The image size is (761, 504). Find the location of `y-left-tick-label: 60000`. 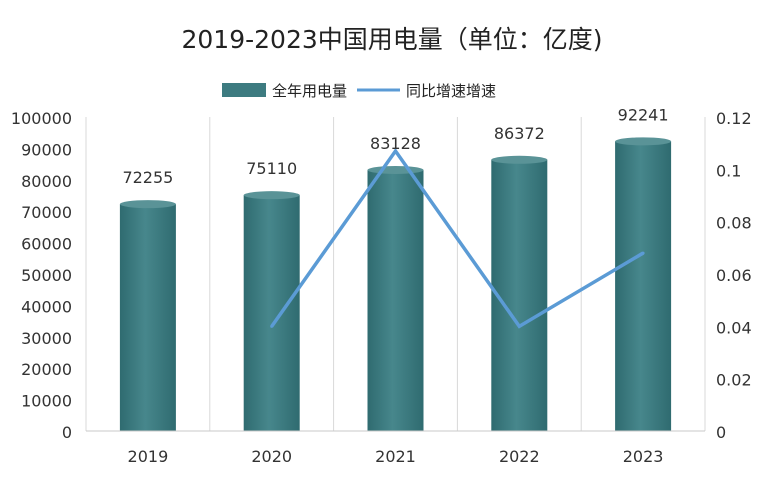

y-left-tick-label: 60000 is located at coordinates (46, 244).